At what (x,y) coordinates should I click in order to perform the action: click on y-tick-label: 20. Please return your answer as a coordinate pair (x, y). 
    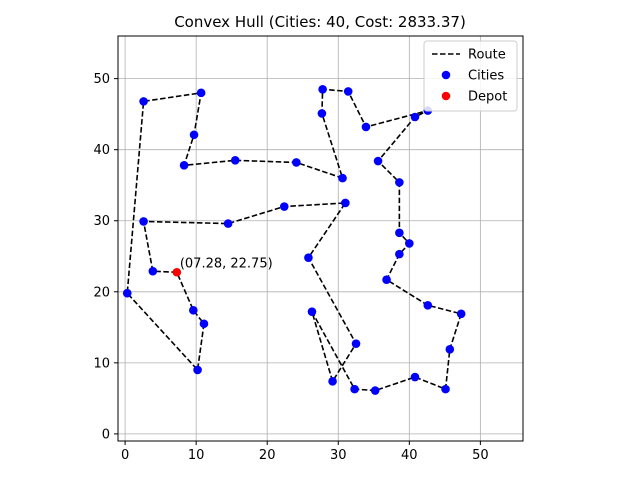
    Looking at the image, I should click on (101, 292).